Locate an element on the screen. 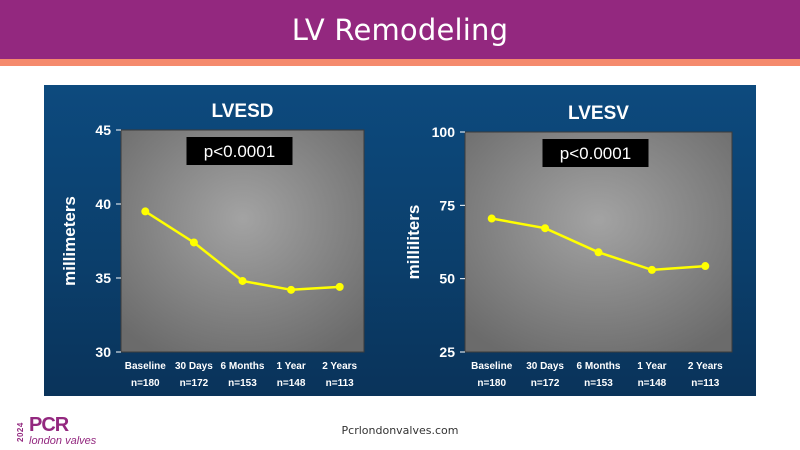 This screenshot has height=450, width=800. lvesd-n-label: n=180 is located at coordinates (145, 383).